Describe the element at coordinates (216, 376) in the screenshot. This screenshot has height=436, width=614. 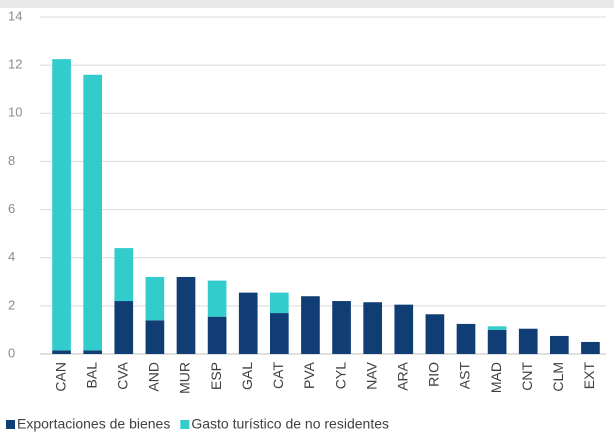
I see `x-tick-label: ESP` at that location.